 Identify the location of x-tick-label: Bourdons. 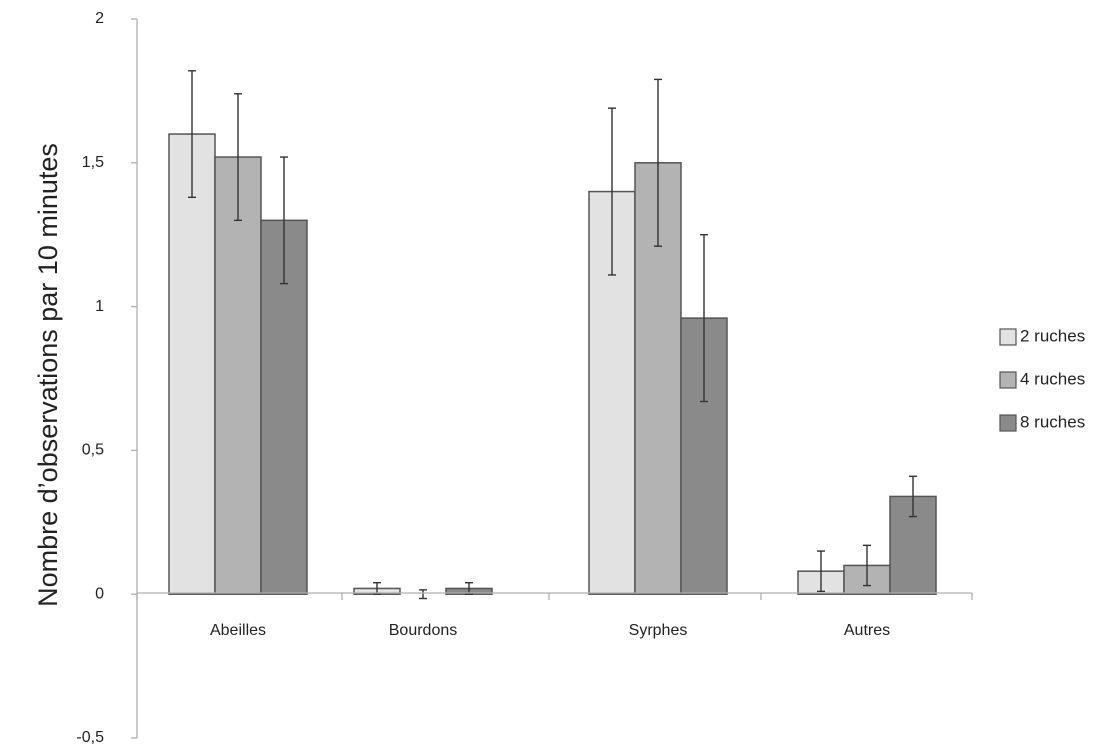
(423, 630).